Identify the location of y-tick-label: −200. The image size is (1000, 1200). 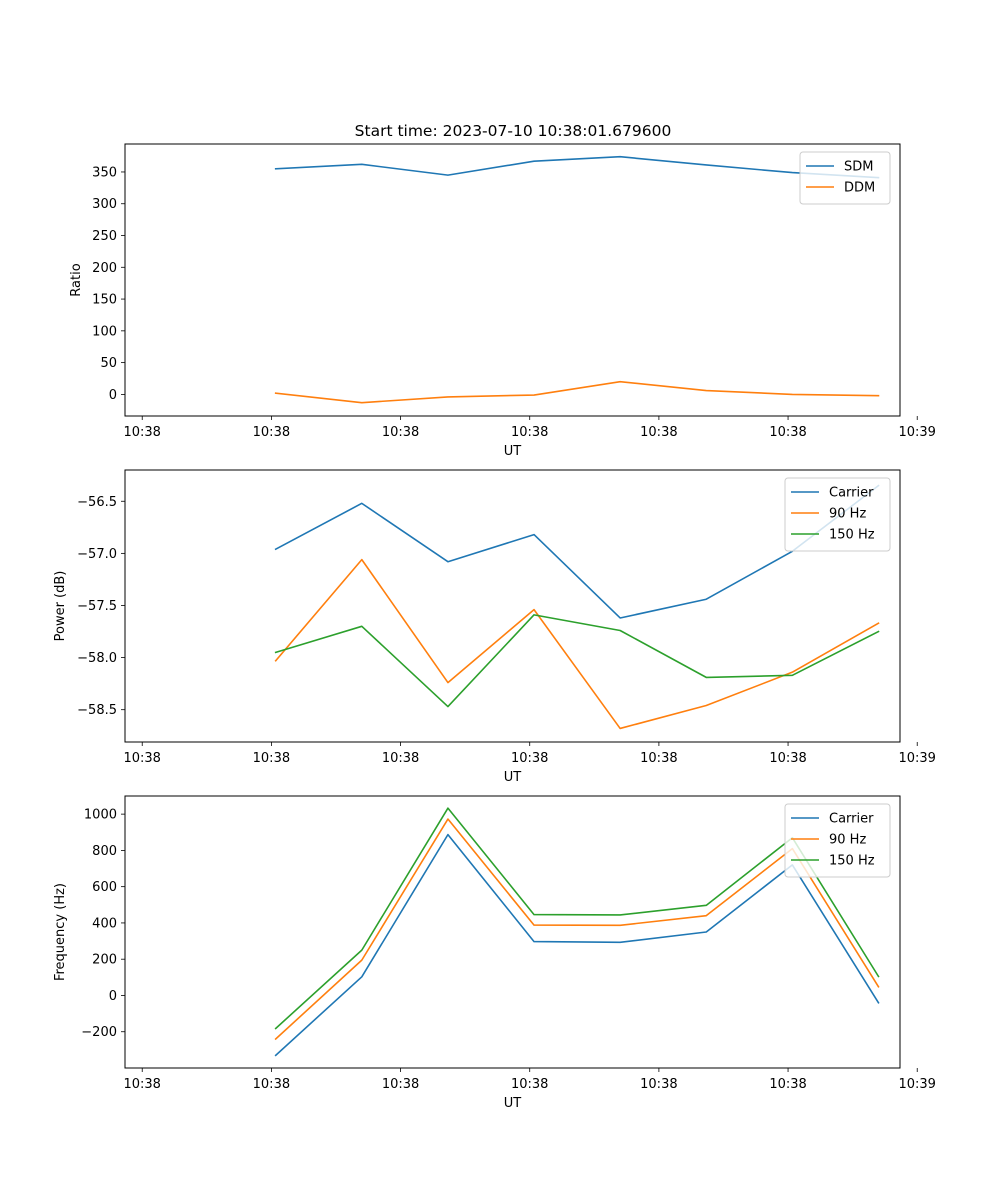
(99, 1032).